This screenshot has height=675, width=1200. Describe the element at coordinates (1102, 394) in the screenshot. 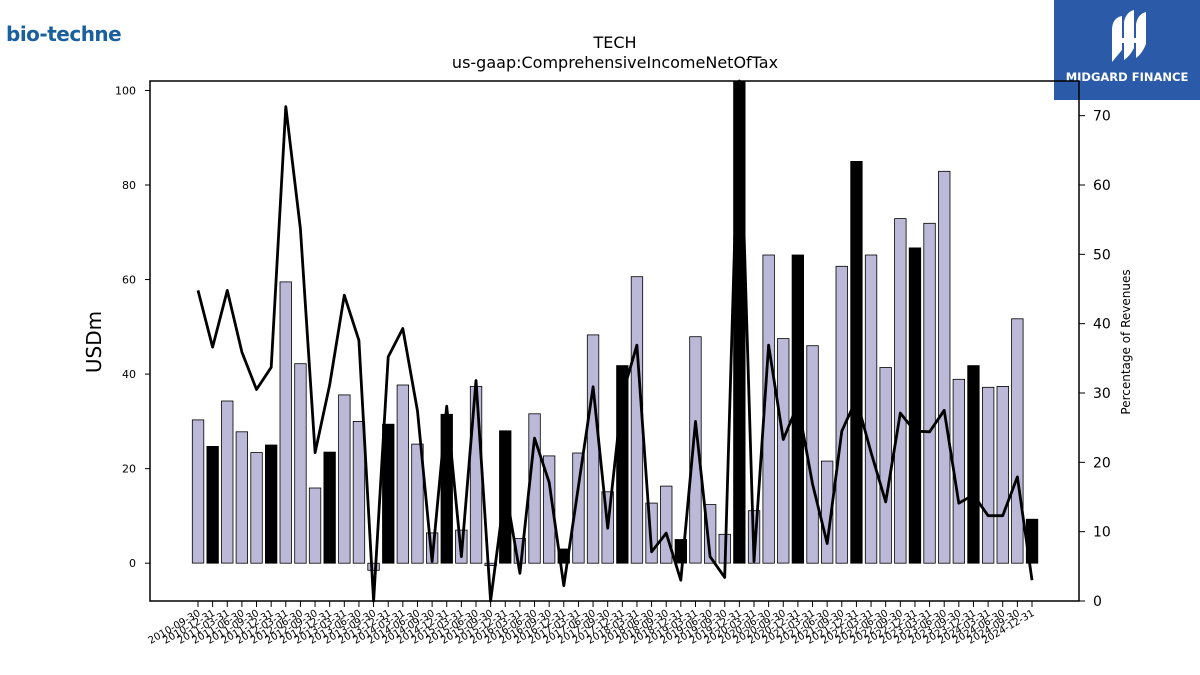

I see `y2-tick-label: 30` at that location.